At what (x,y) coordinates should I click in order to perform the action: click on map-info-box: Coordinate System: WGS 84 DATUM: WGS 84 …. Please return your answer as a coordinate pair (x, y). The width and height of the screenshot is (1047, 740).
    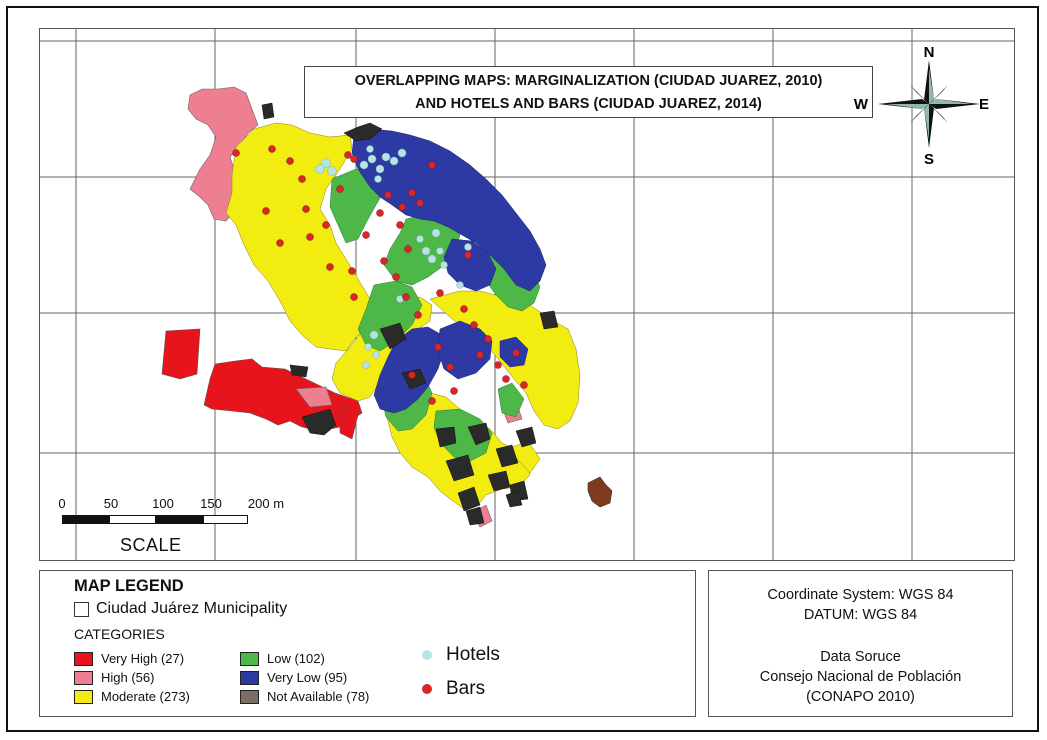
    Looking at the image, I should click on (860, 643).